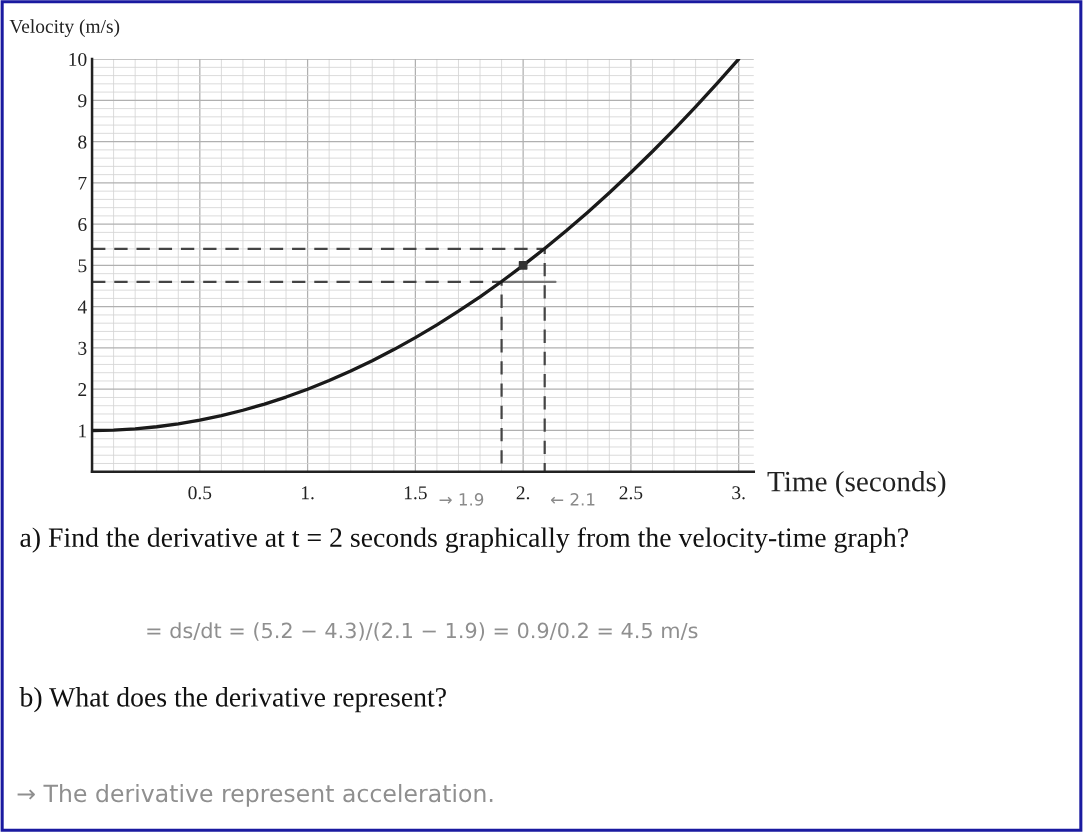 The image size is (1083, 832). What do you see at coordinates (415, 493) in the screenshot?
I see `x-tick-label: 1.5` at bounding box center [415, 493].